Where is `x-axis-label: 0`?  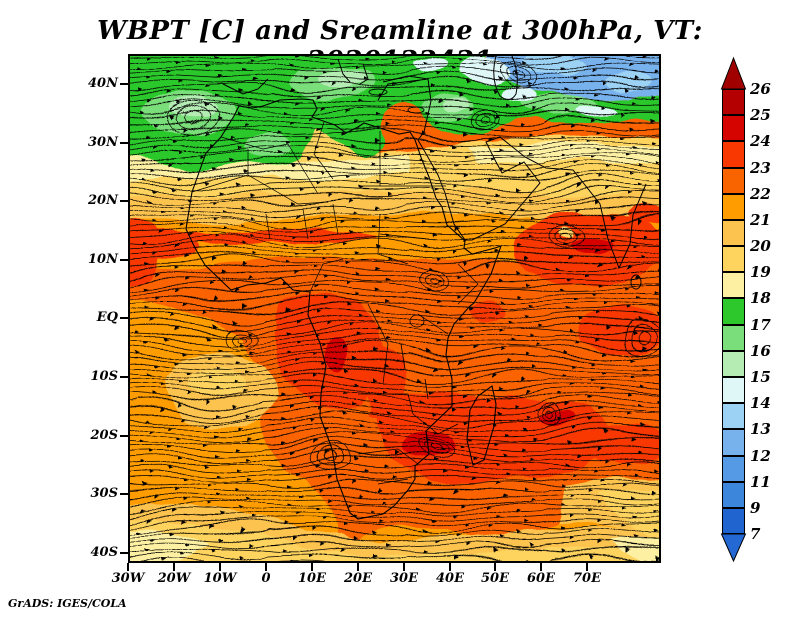
x-axis-label: 0 is located at coordinates (266, 578).